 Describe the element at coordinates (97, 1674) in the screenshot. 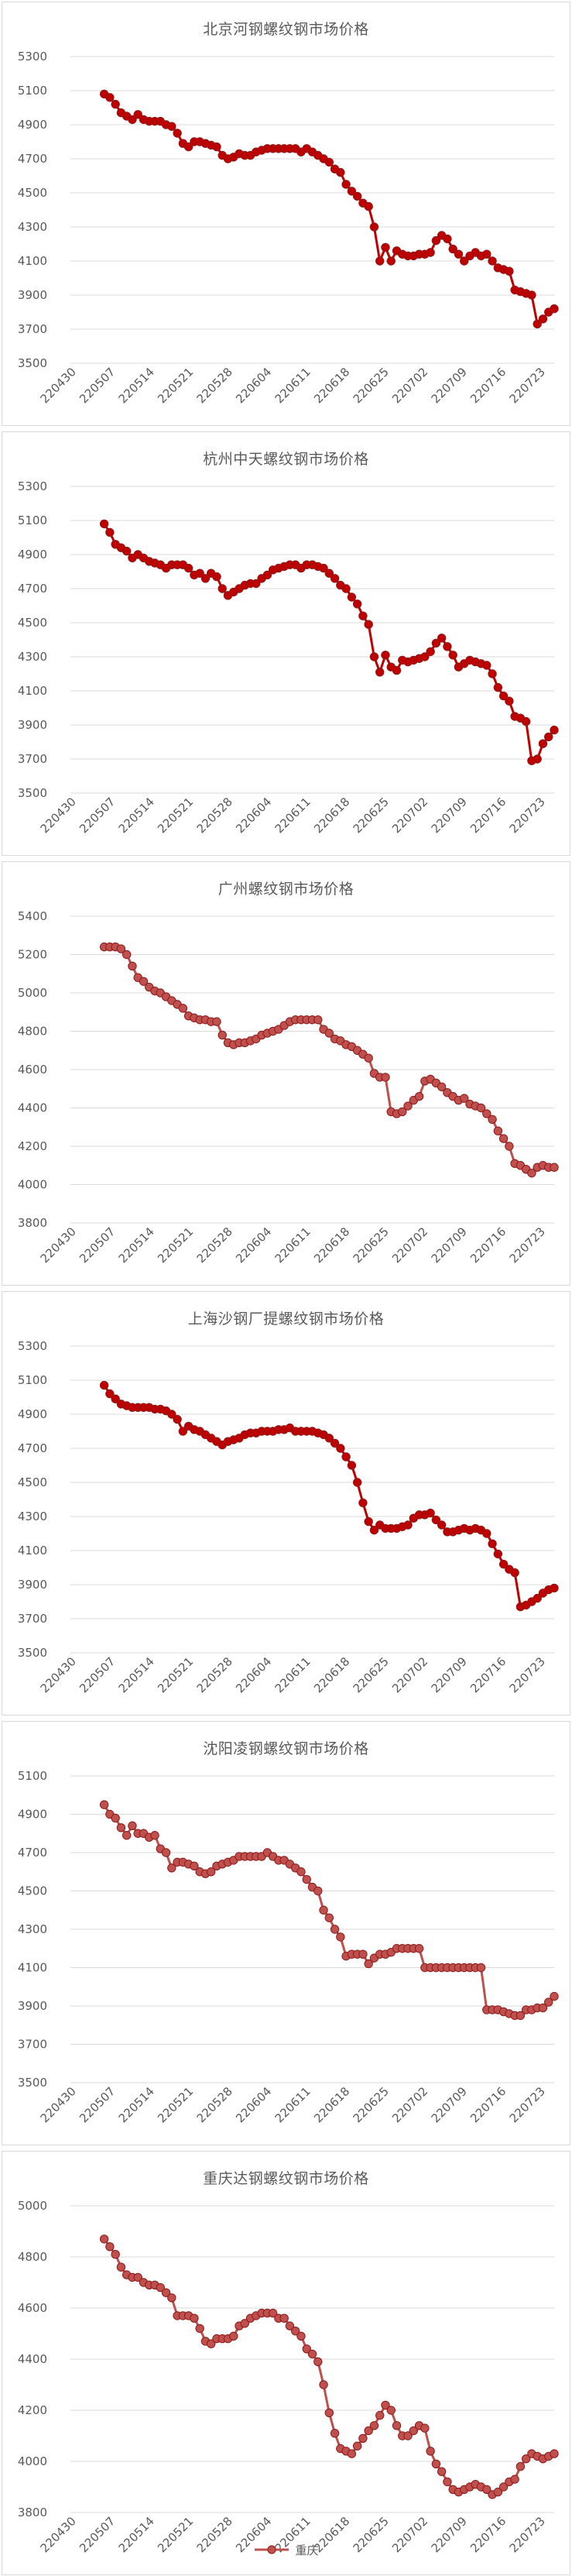

I see `x-tick-label: 220507` at that location.